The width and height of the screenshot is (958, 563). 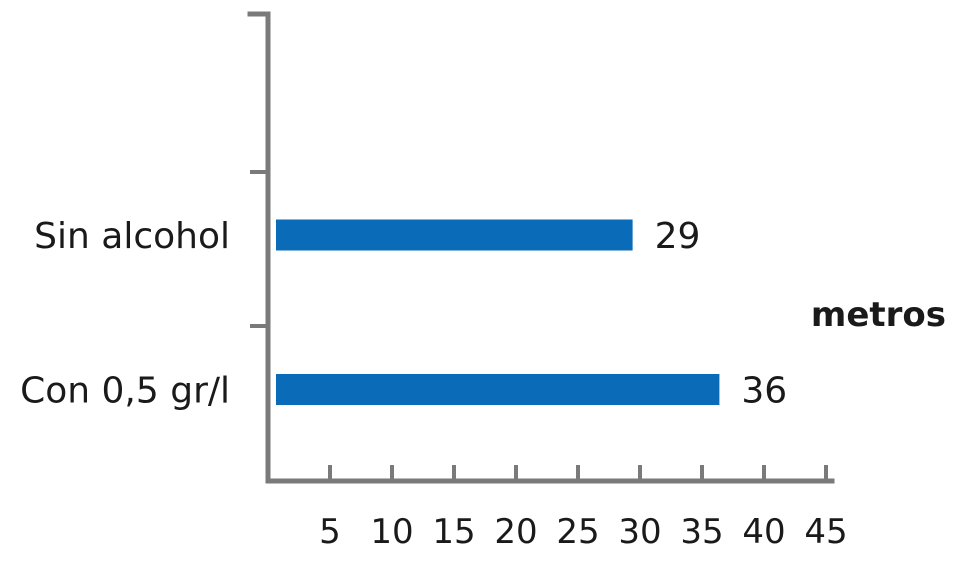 I want to click on category-label: Con 0,5 gr/l, so click(x=125, y=391).